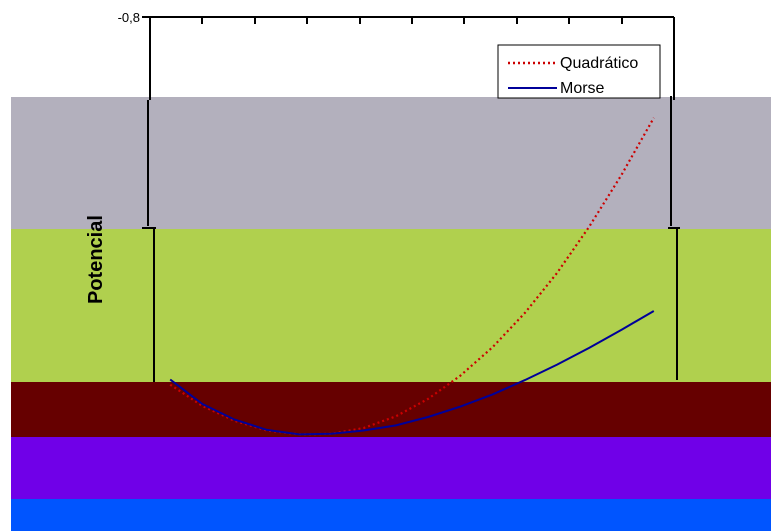 The width and height of the screenshot is (771, 531). I want to click on legend-label-morse: Morse, so click(582, 88).